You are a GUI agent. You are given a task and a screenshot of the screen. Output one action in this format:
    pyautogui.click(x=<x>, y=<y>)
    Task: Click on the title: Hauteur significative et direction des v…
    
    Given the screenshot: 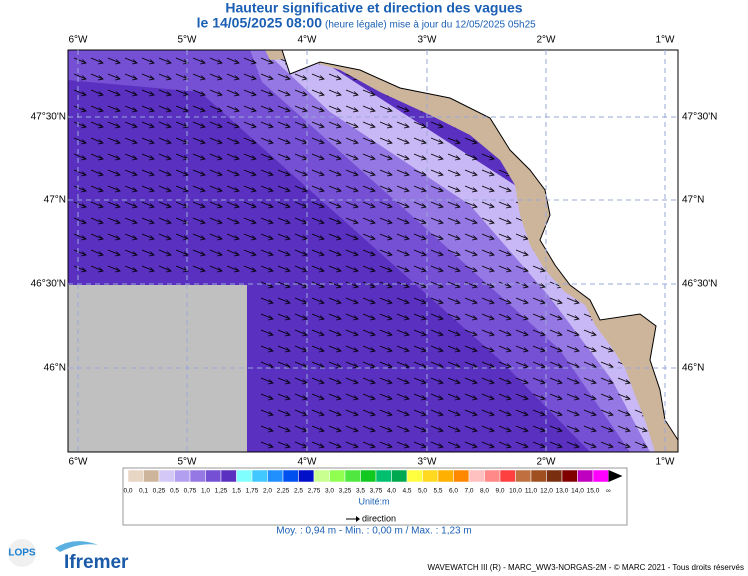 What is the action you would take?
    pyautogui.click(x=373, y=8)
    